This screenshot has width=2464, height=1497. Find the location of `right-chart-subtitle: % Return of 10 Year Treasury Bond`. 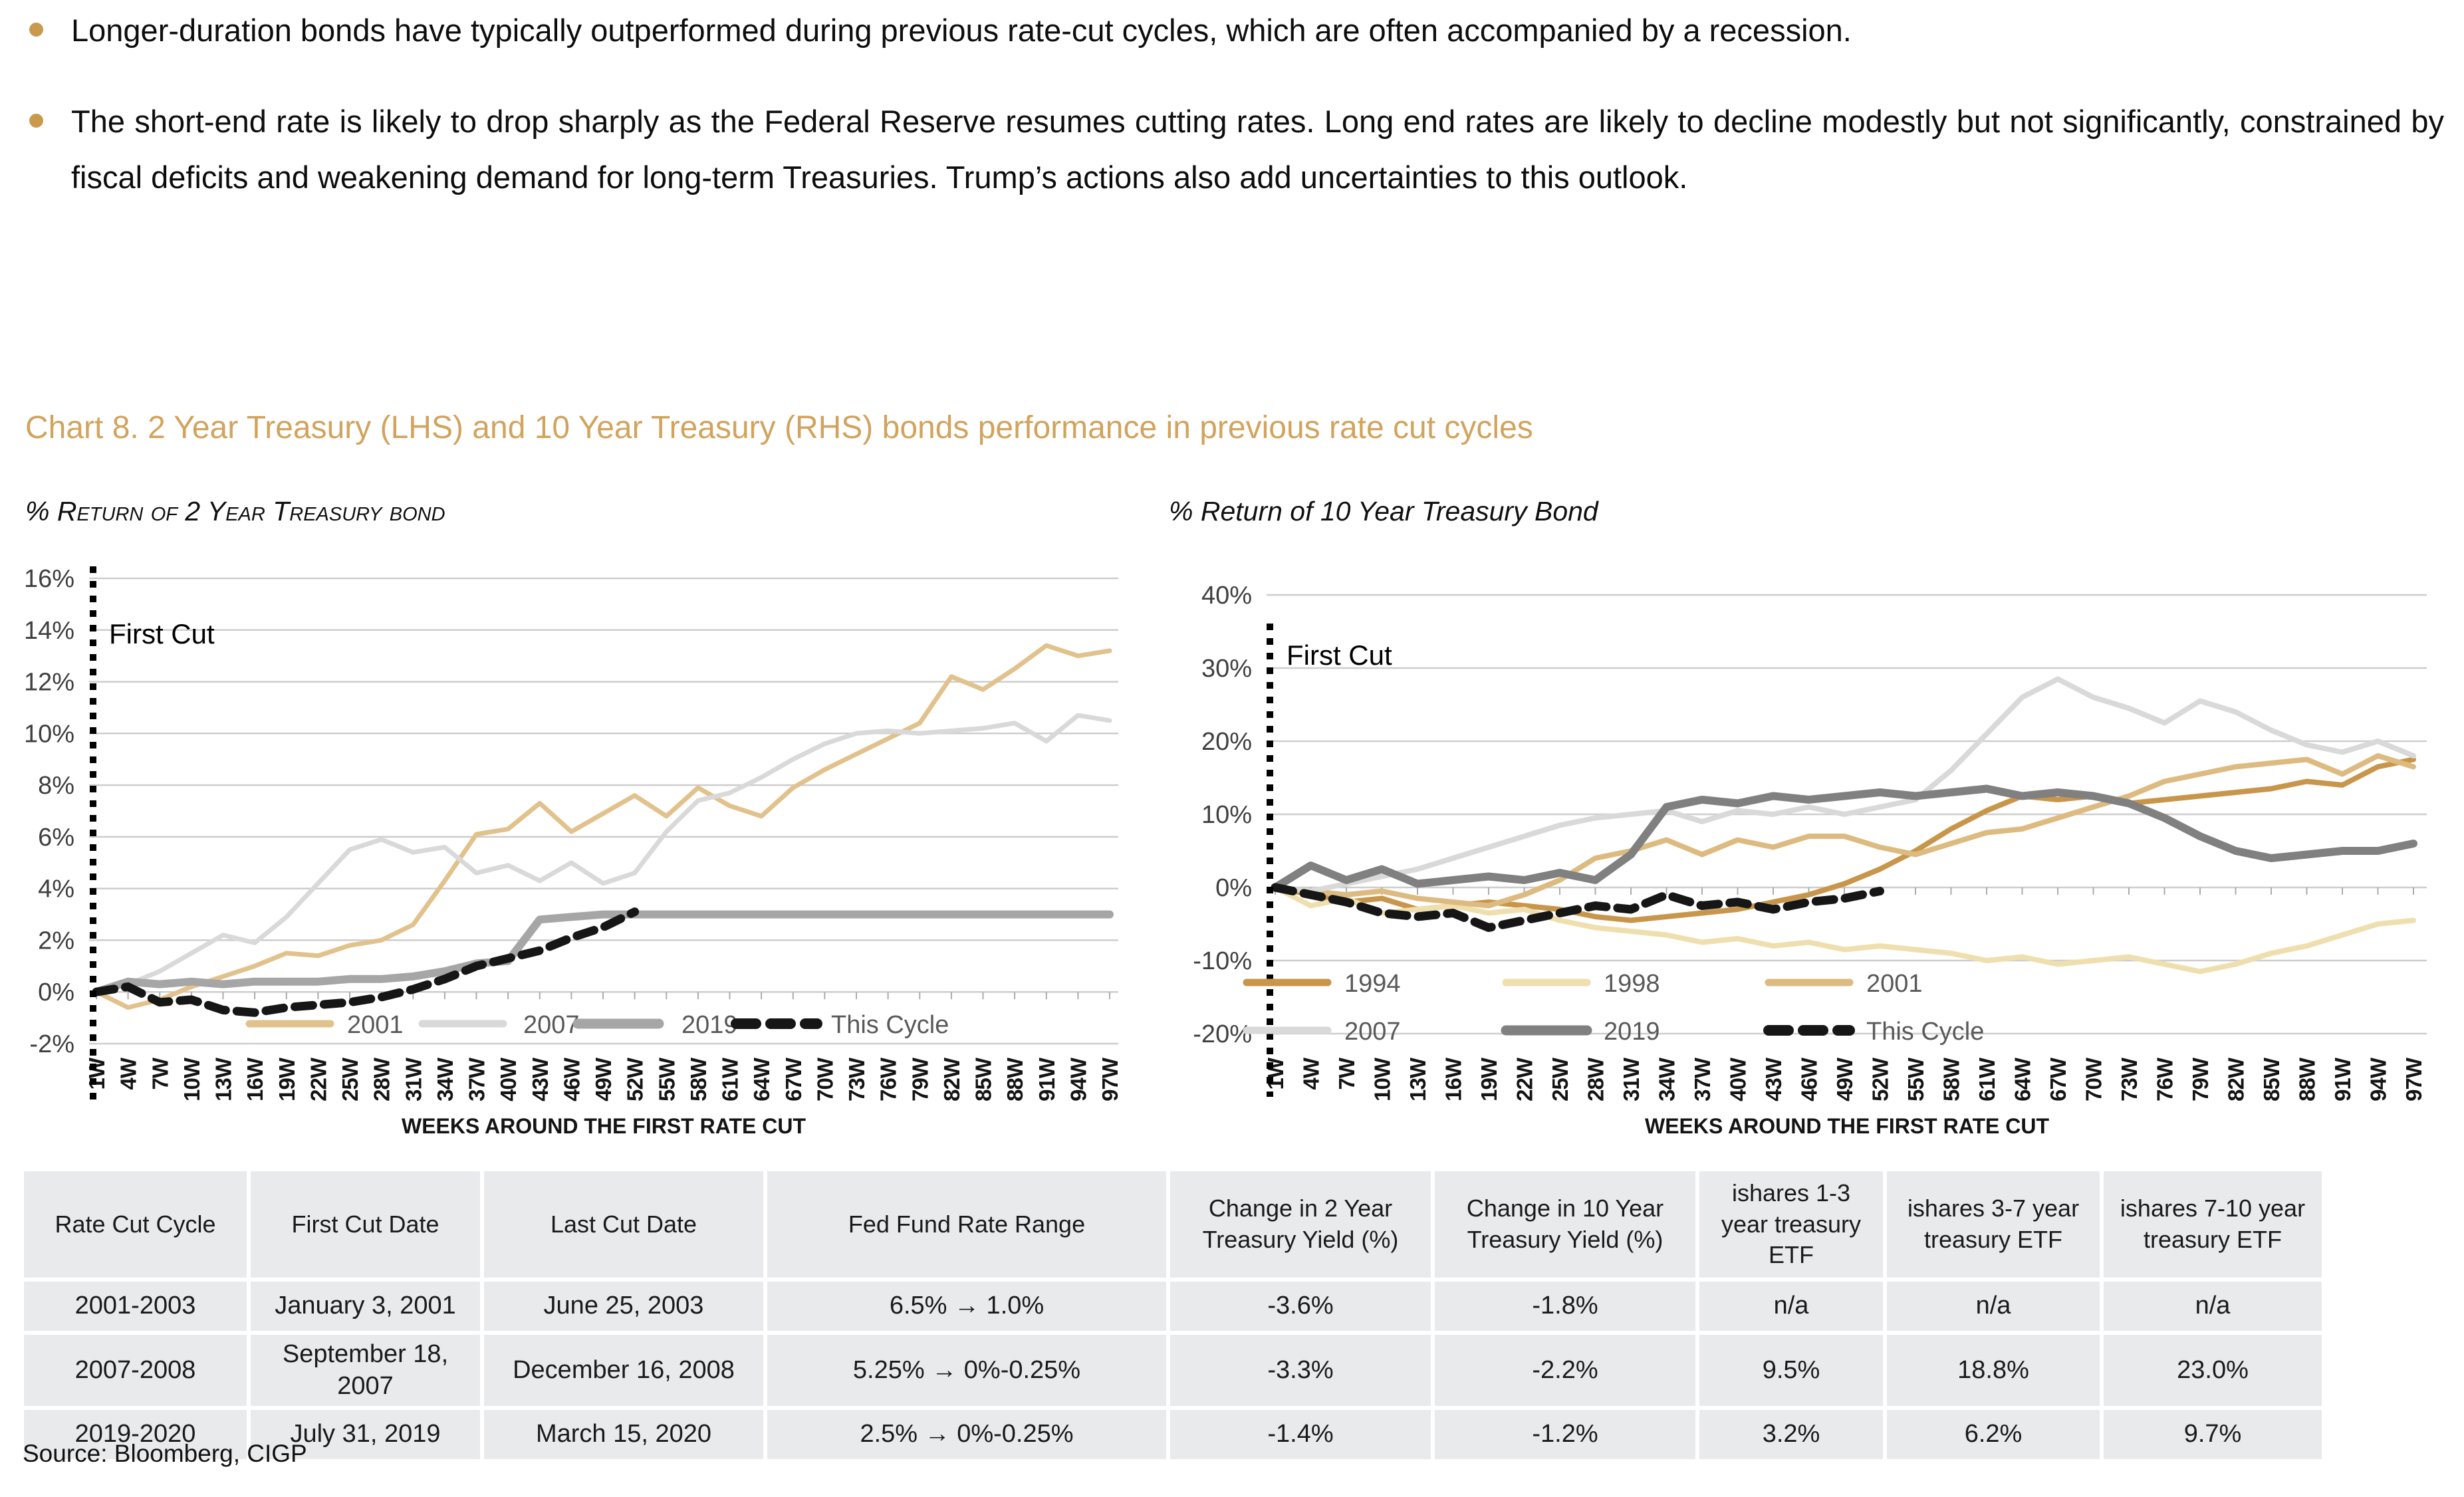

right-chart-subtitle: % Return of 10 Year Treasury Bond is located at coordinates (1383, 511).